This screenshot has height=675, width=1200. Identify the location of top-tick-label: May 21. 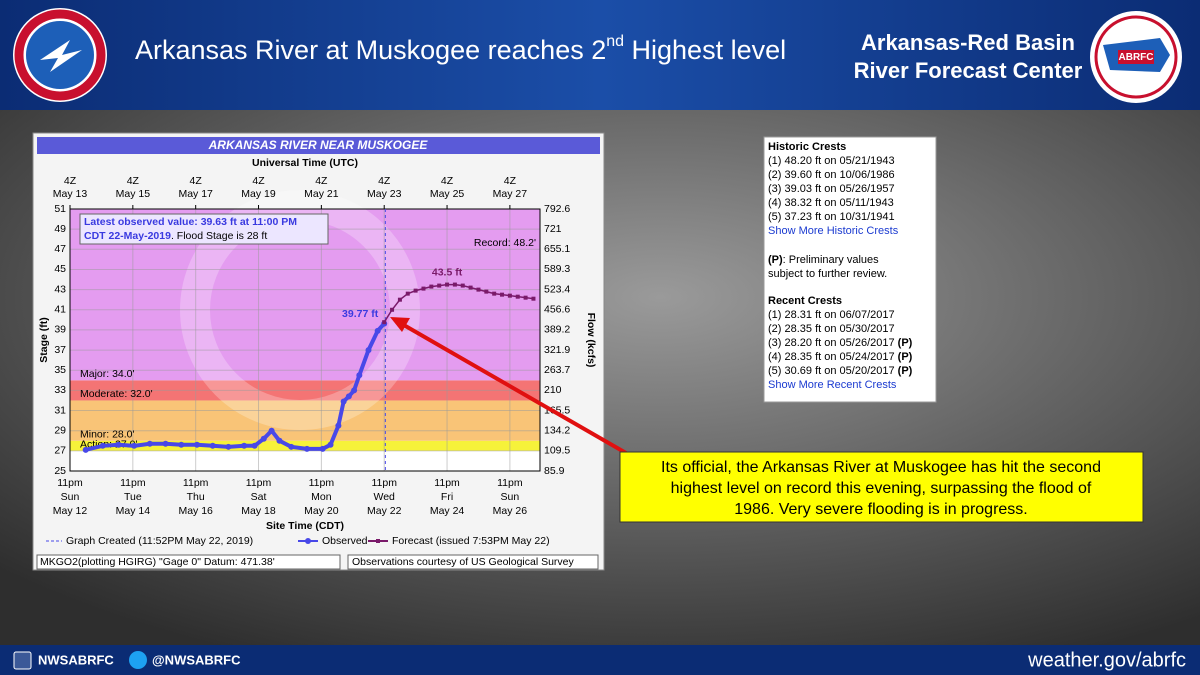
(321, 194).